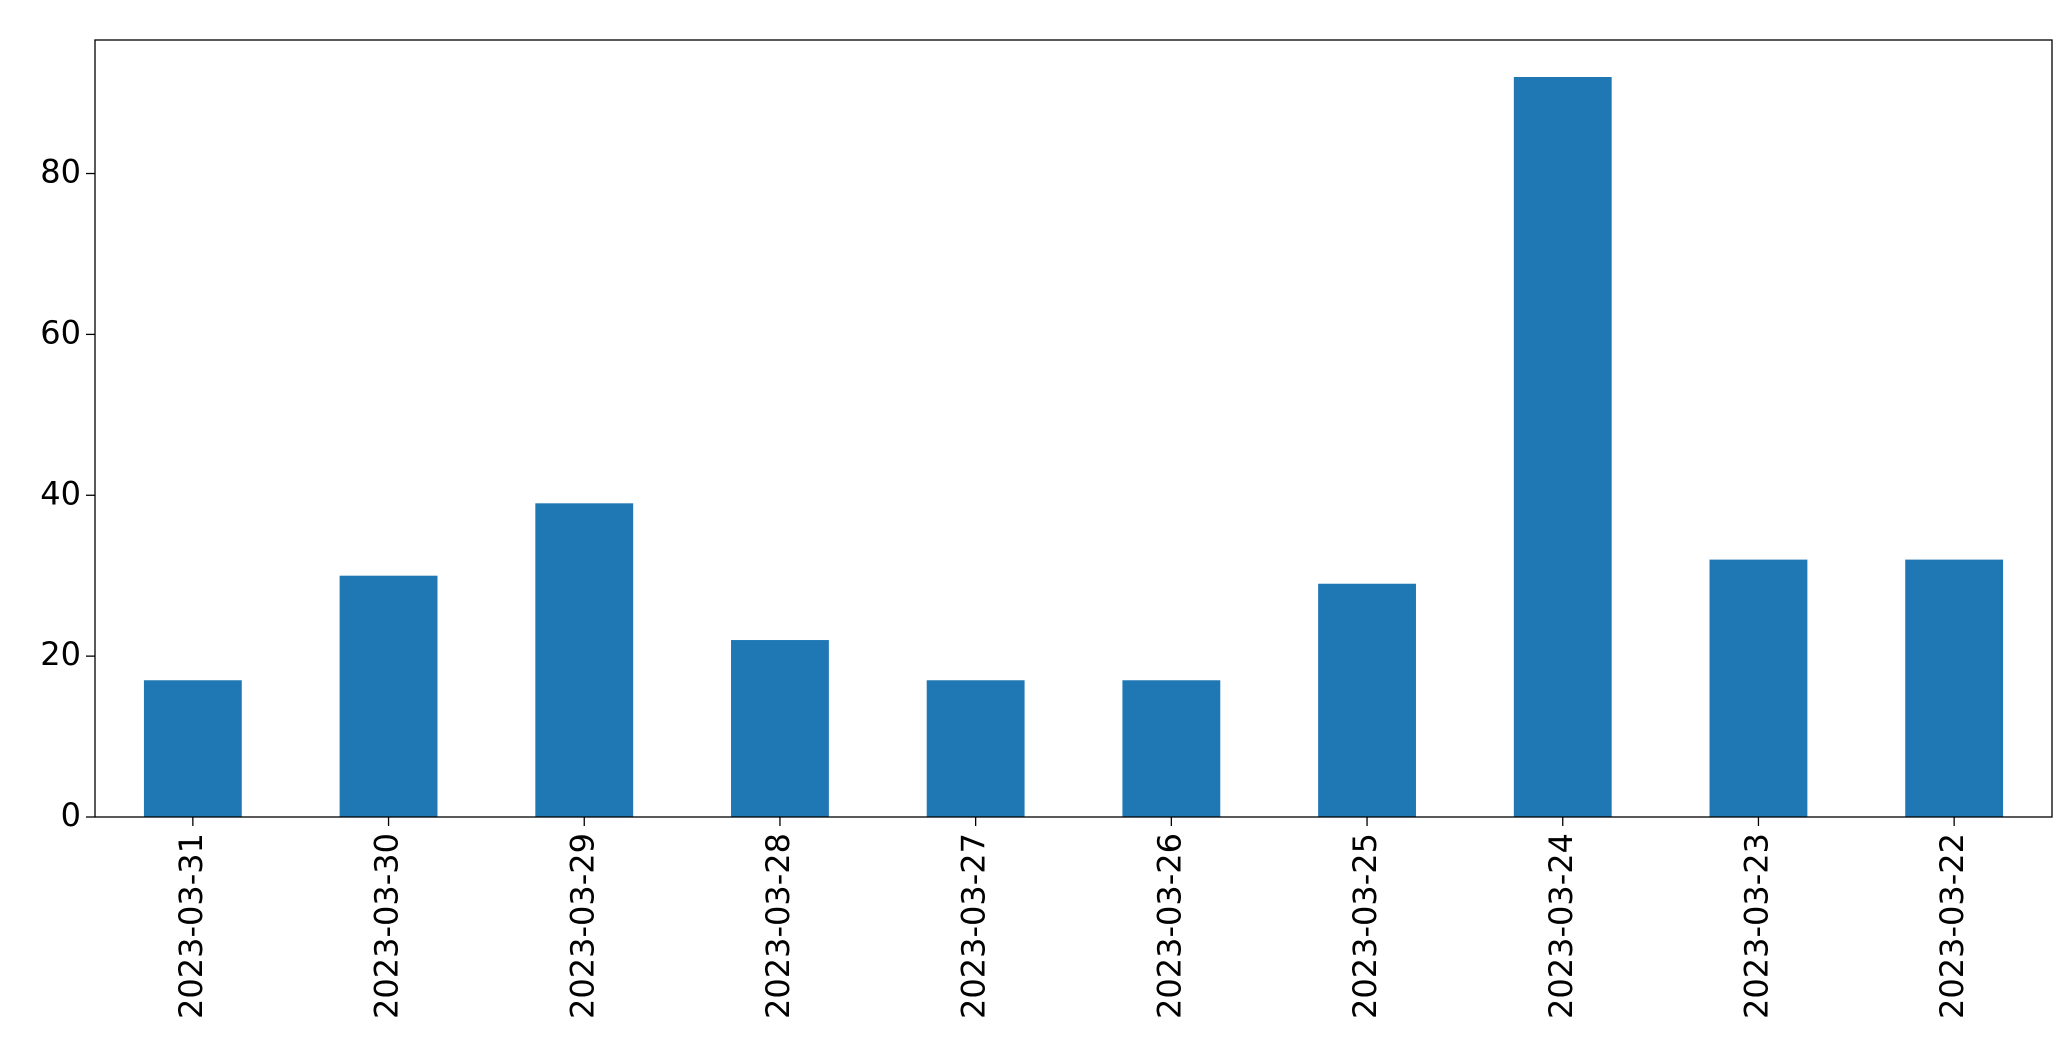  I want to click on y-tick-label: 80, so click(60, 172).